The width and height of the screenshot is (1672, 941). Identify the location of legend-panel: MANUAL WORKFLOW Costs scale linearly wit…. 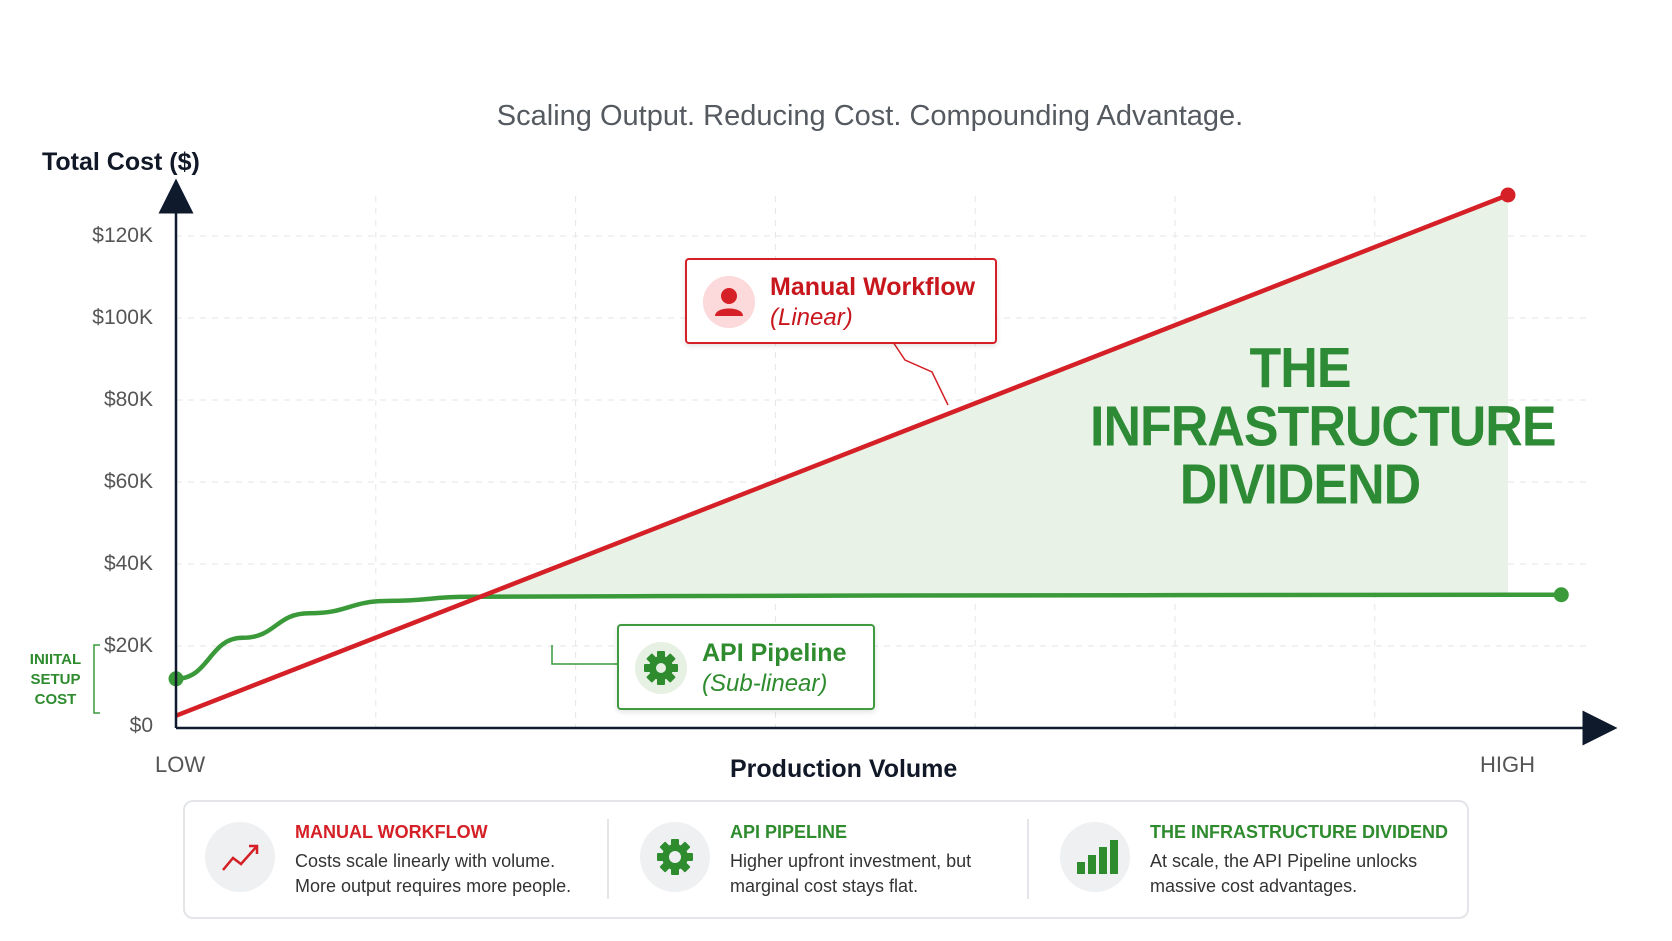
(826, 859).